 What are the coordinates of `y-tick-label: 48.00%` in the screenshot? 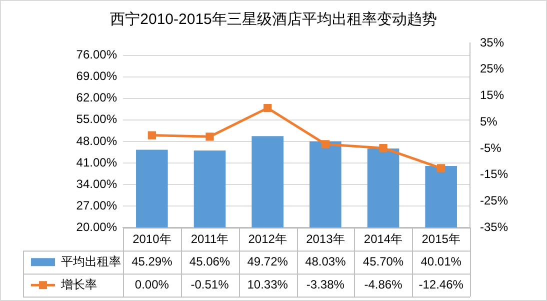 It's located at (97, 141).